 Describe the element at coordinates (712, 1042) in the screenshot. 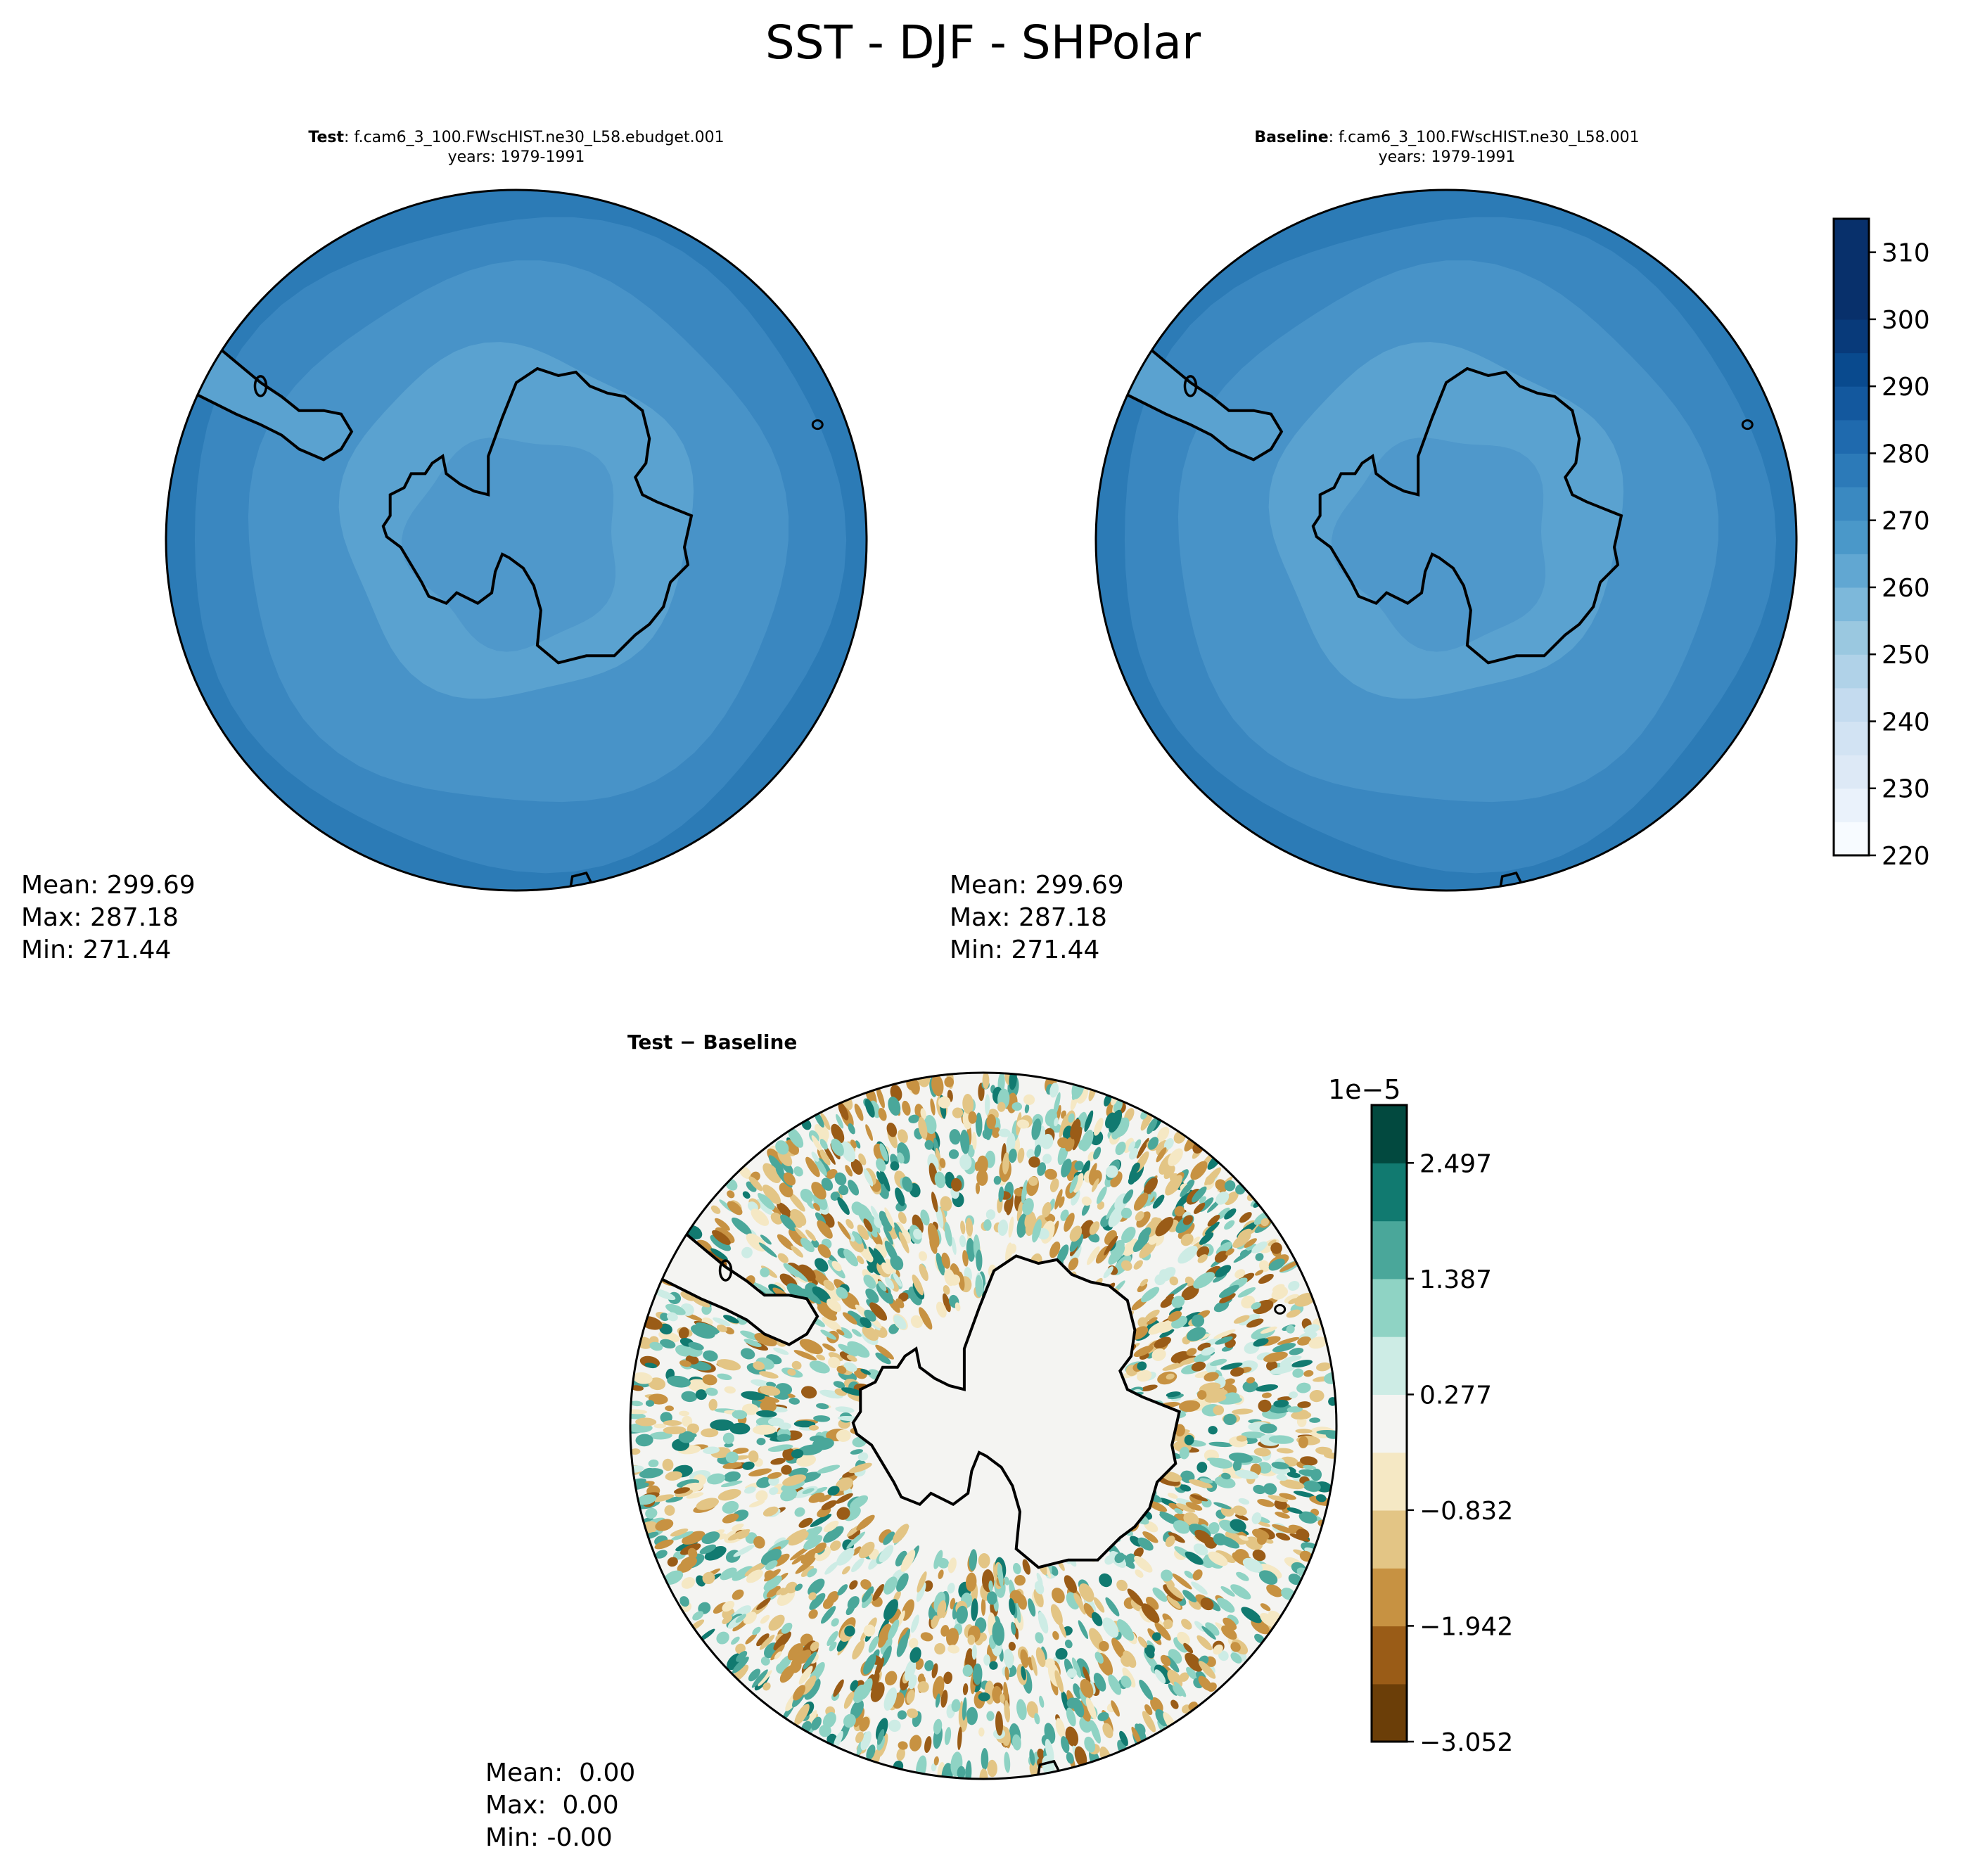

I see `difference-panel-title: Test − Baseline` at that location.